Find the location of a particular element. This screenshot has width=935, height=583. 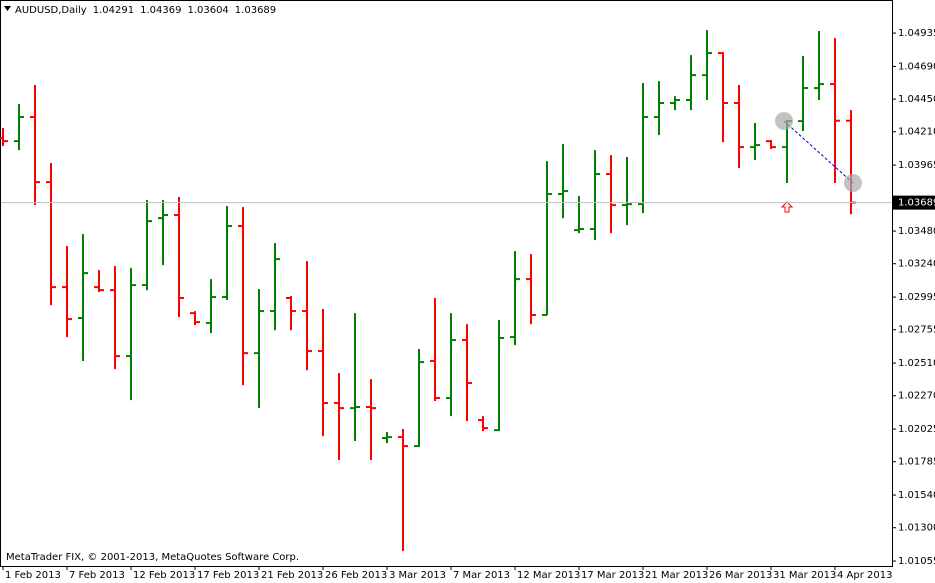

trend-line is located at coordinates (818, 152).